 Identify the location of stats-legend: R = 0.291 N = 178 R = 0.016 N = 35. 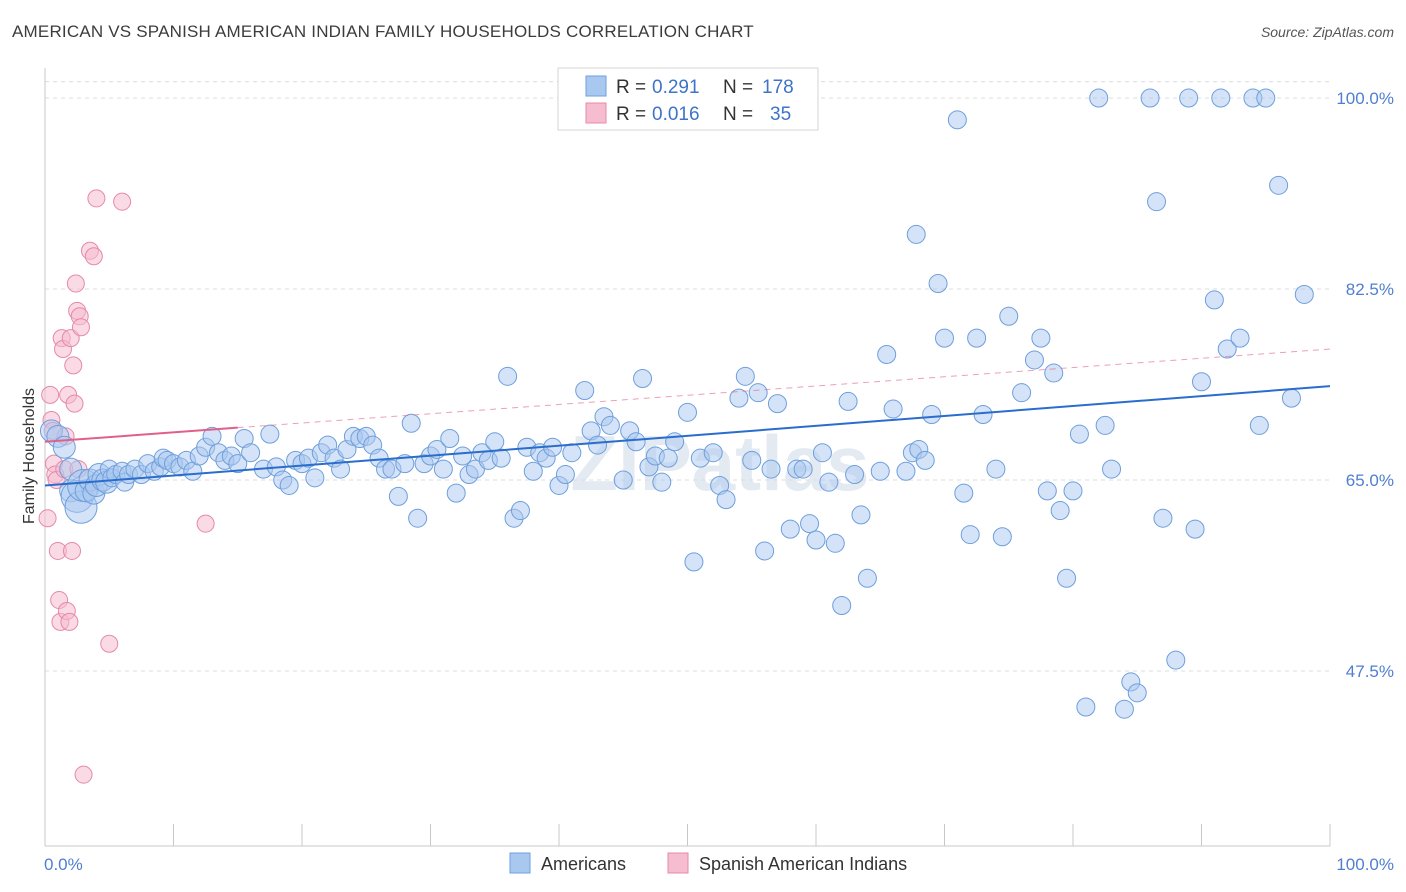
(688, 99).